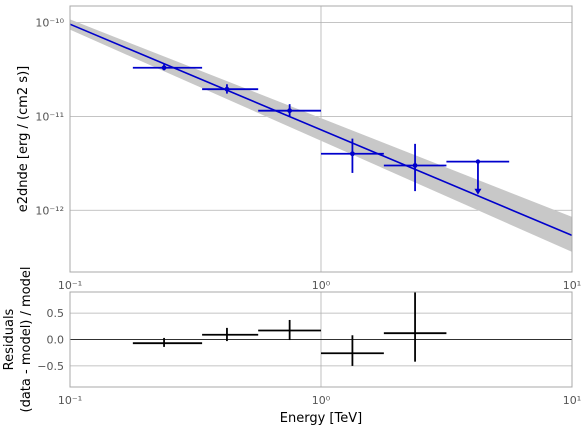  I want to click on upper-limit, so click(478, 177).